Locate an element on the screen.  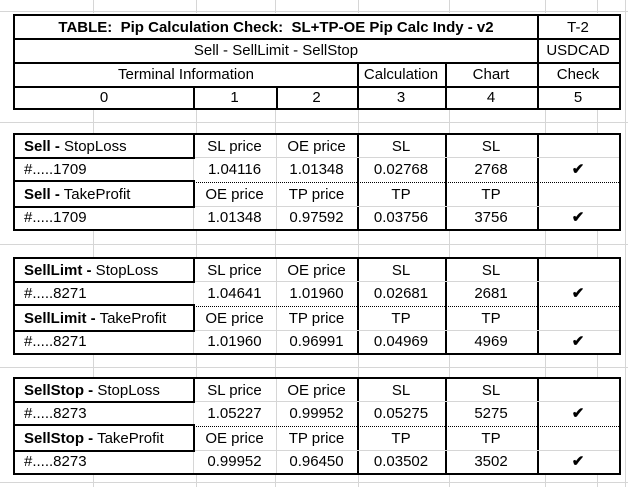
calc-value-cell: 0.02681 is located at coordinates (401, 293).